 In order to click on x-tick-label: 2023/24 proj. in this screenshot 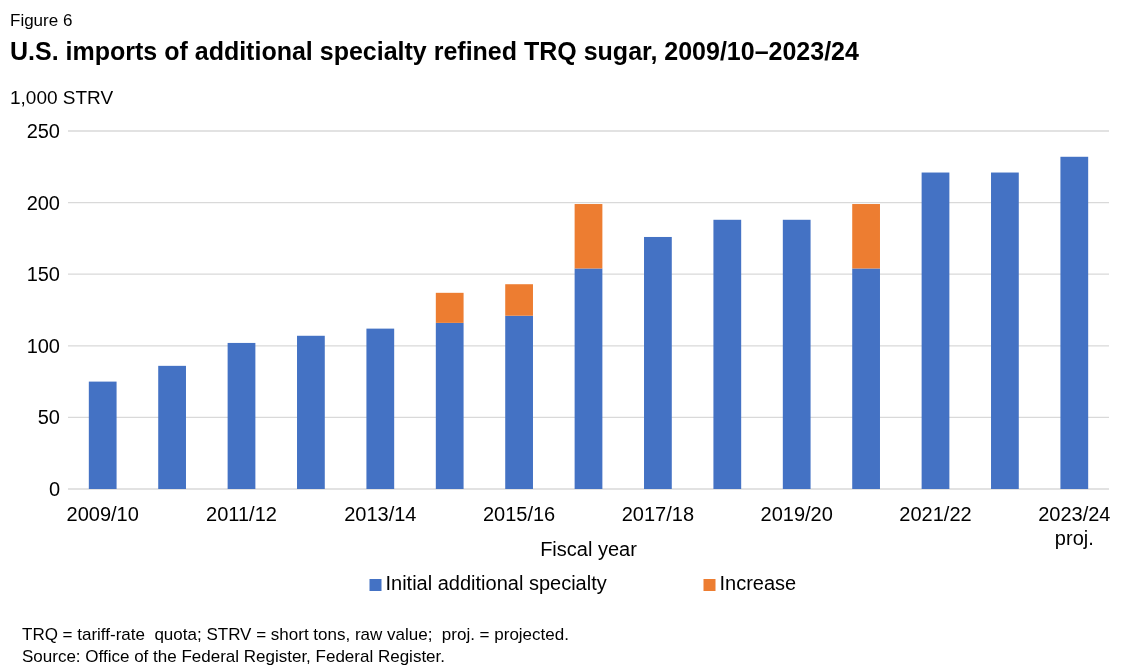, I will do `click(1074, 526)`.